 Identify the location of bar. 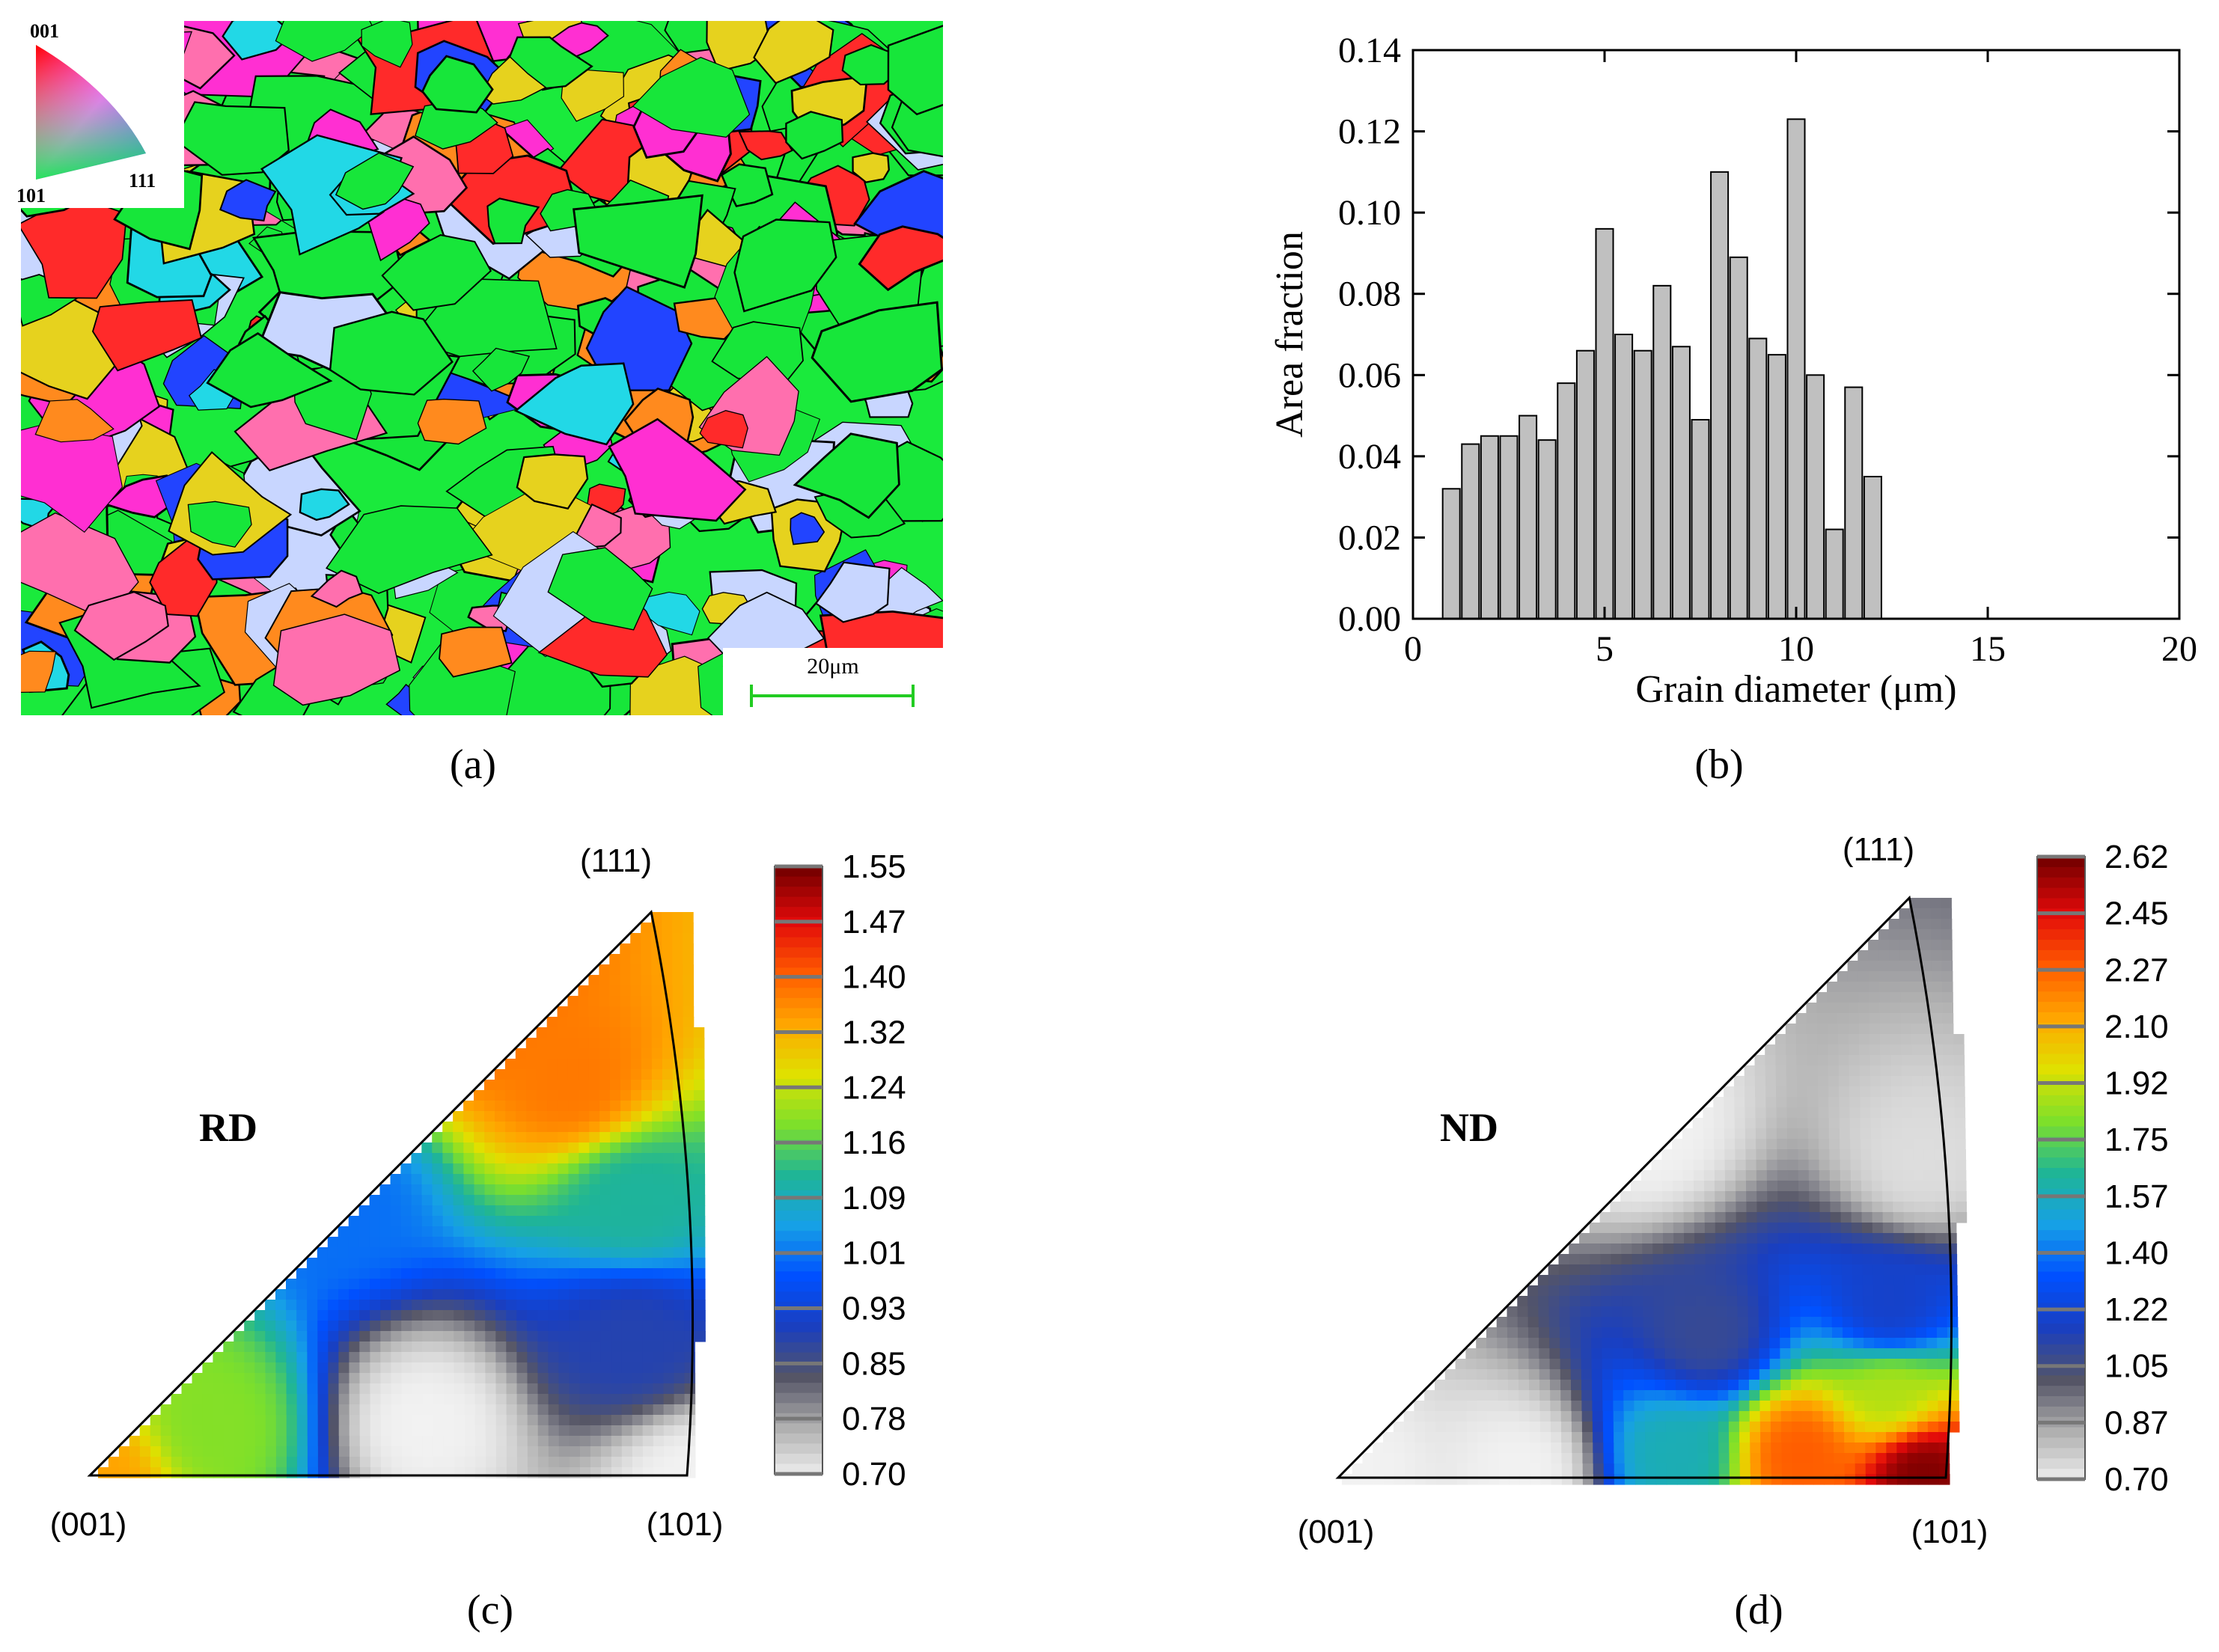
(1873, 548).